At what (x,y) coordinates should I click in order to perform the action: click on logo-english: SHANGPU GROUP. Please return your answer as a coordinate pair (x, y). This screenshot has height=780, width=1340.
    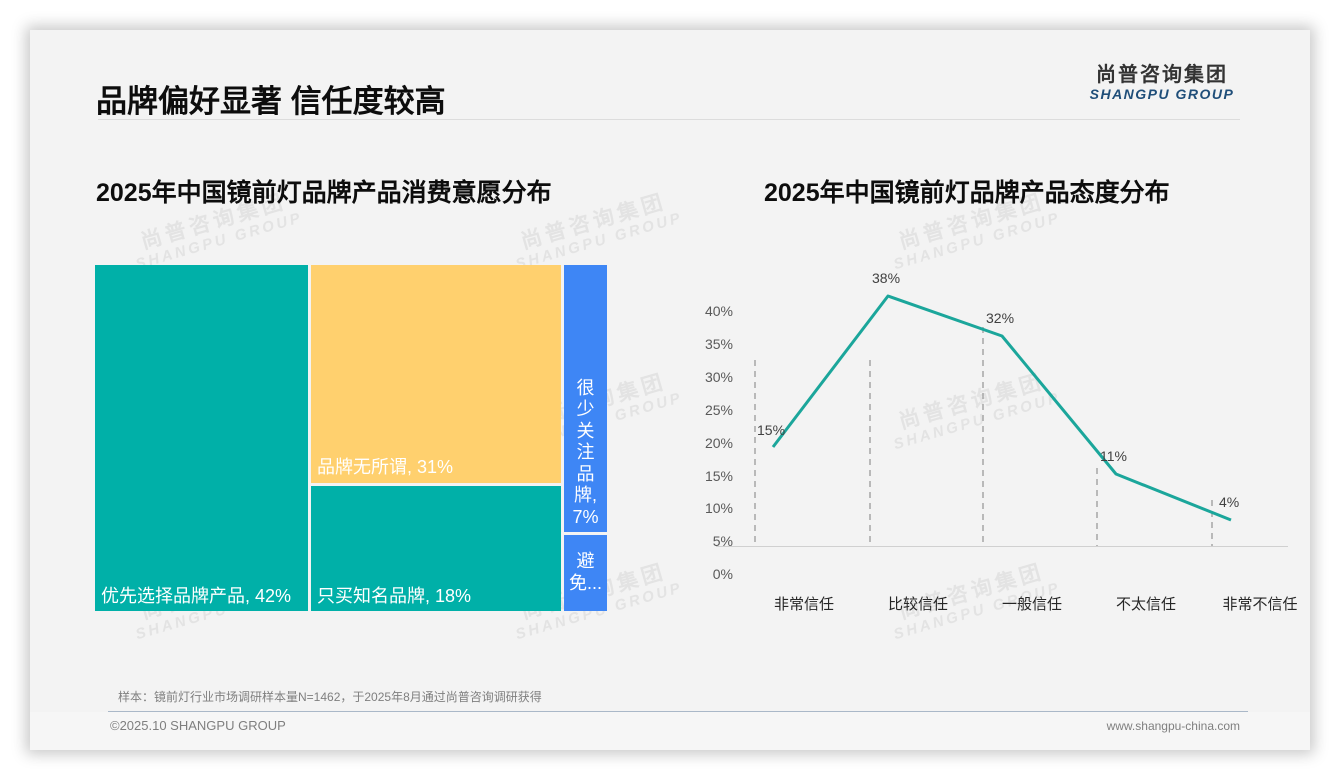
    Looking at the image, I should click on (1162, 94).